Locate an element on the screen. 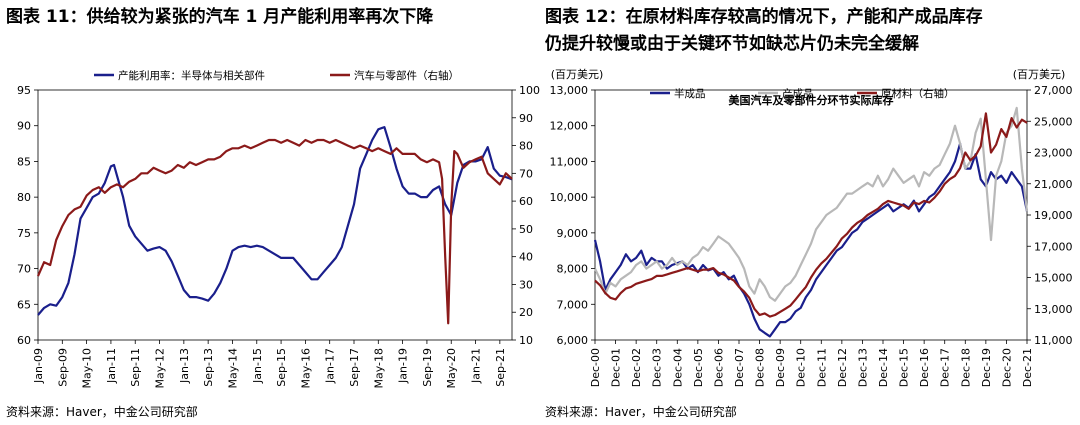  y-left-tick-label: 8,000 is located at coordinates (573, 269).